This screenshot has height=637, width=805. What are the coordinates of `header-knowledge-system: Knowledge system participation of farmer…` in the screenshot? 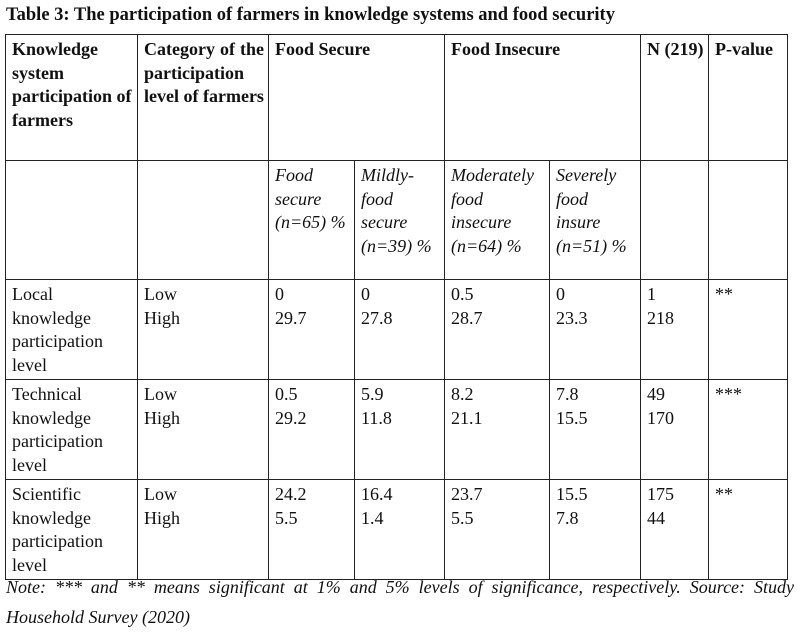 It's located at (71, 97).